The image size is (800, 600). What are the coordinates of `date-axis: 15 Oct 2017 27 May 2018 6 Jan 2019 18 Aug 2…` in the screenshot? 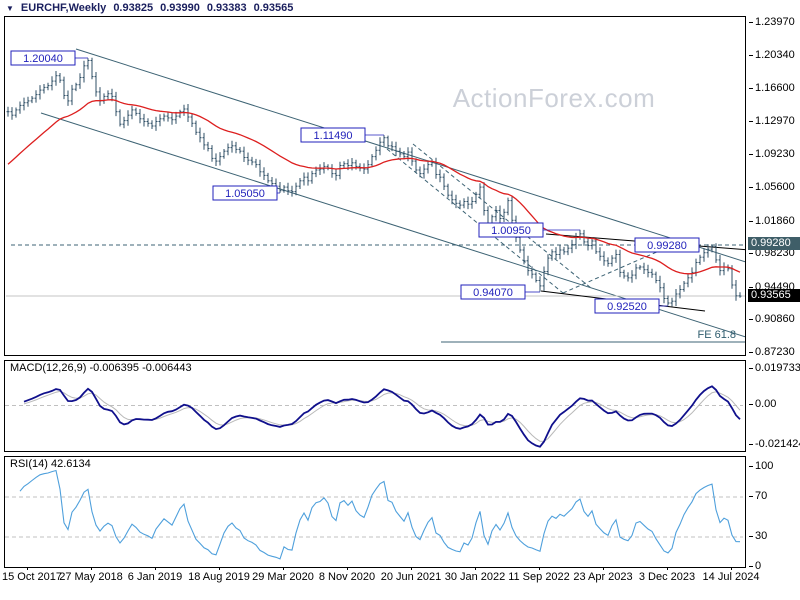 It's located at (400, 576).